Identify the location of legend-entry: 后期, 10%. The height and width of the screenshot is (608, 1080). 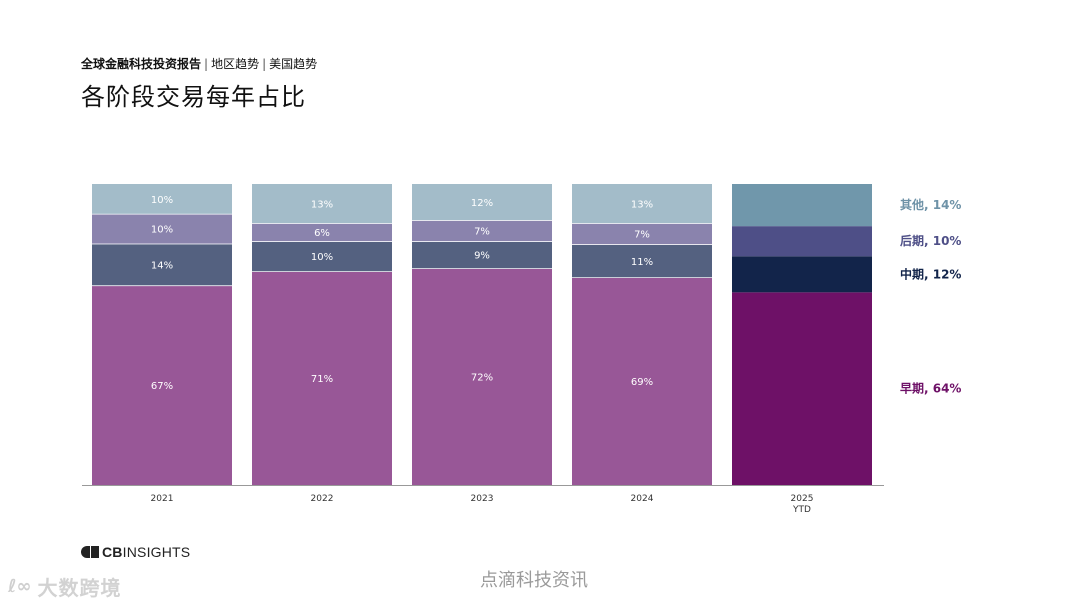
(930, 240).